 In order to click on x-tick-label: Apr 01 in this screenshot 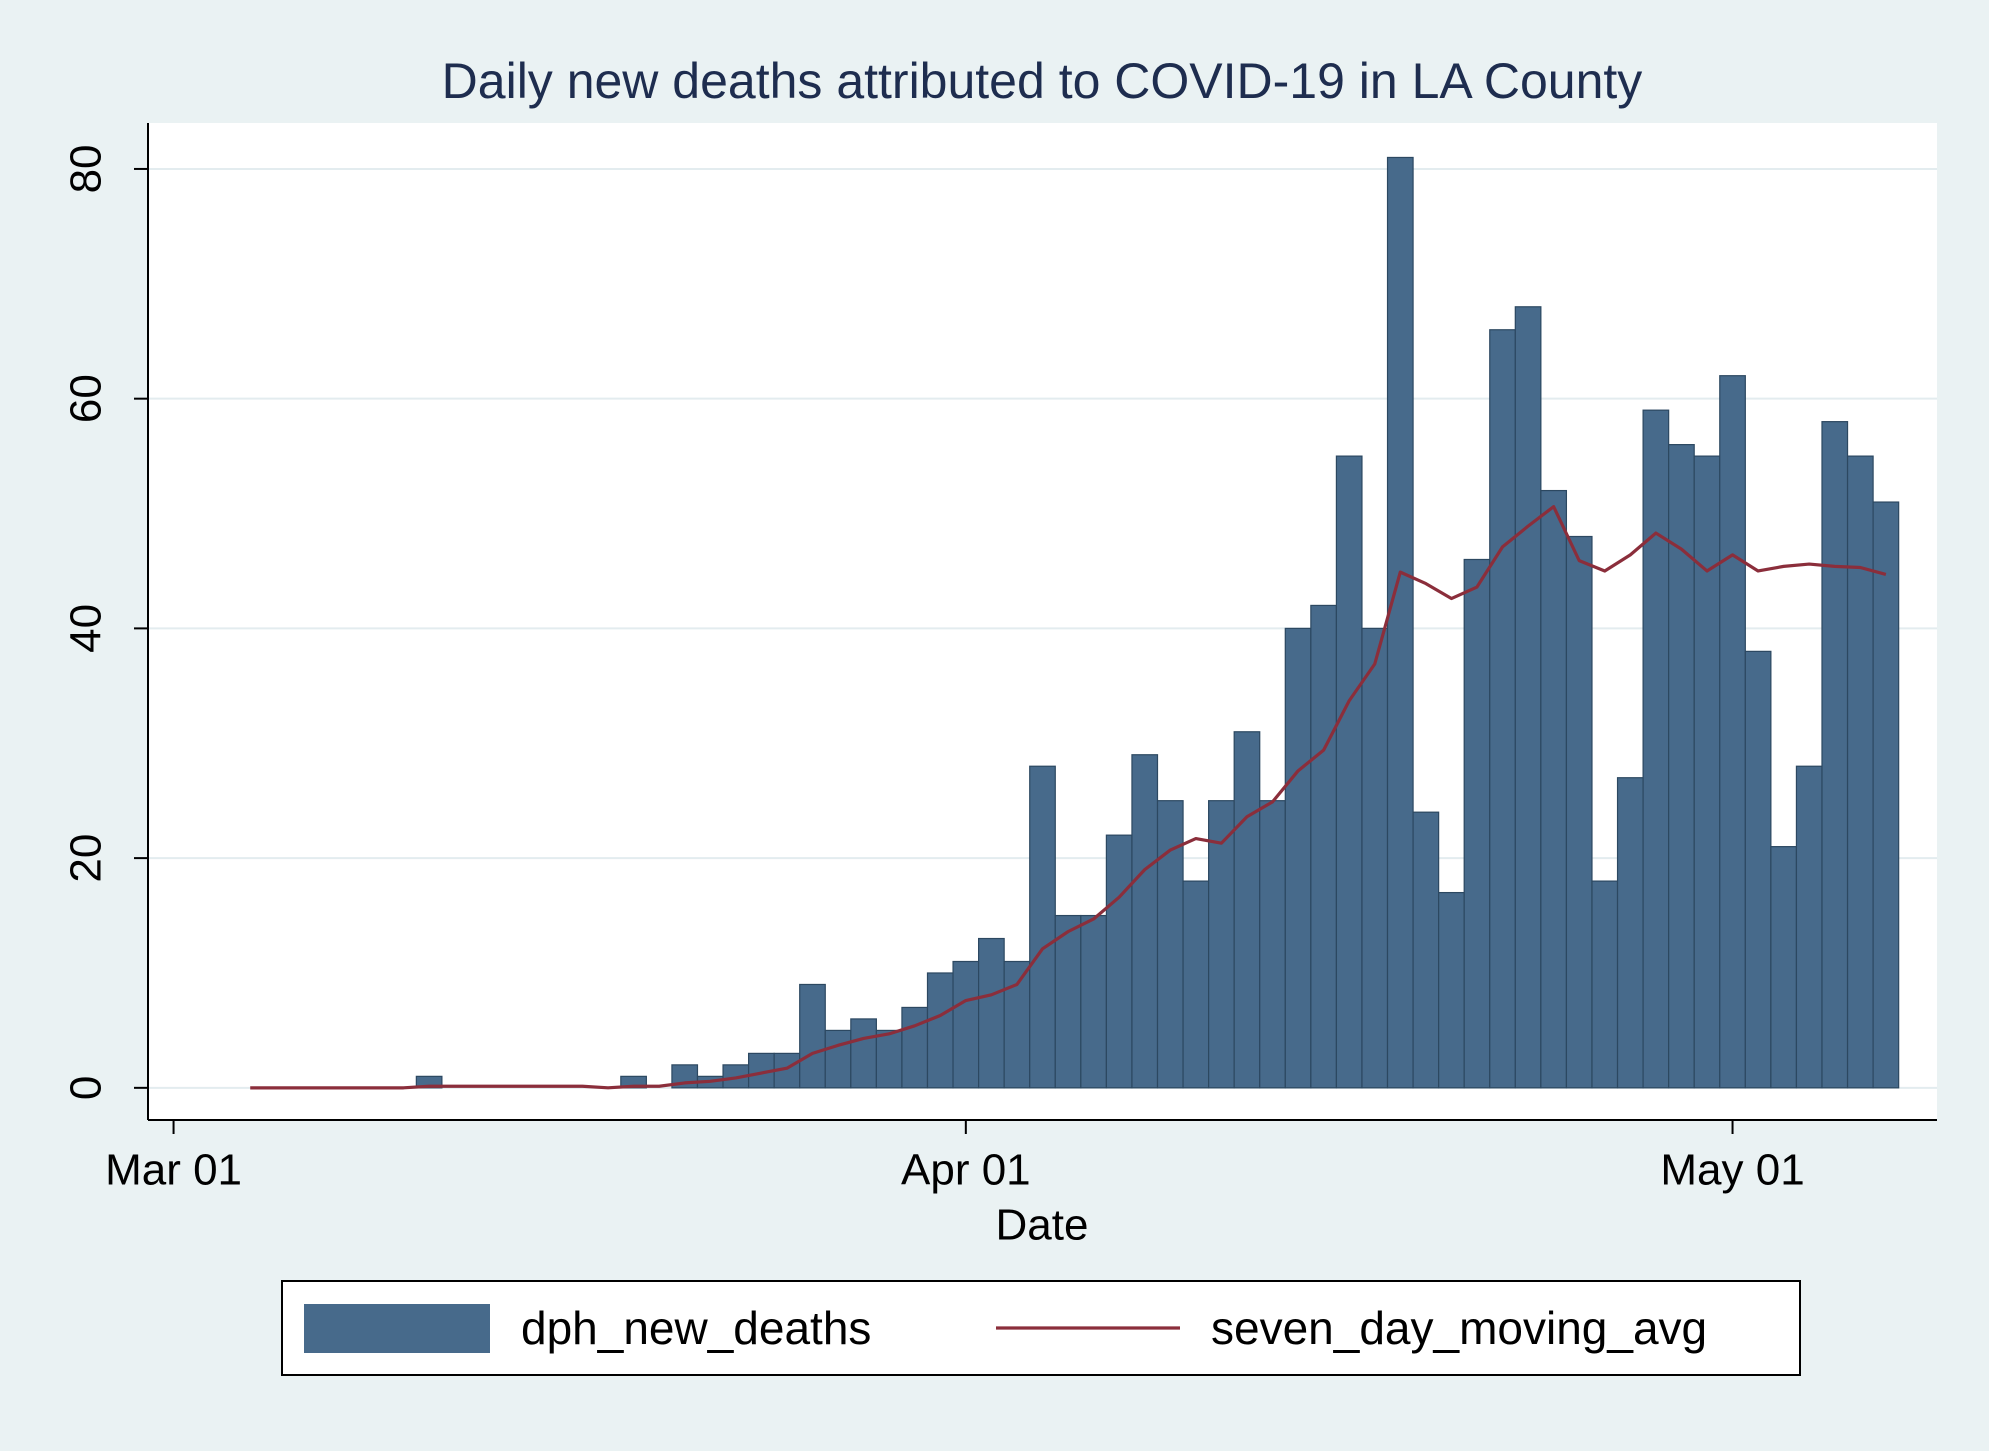, I will do `click(966, 1170)`.